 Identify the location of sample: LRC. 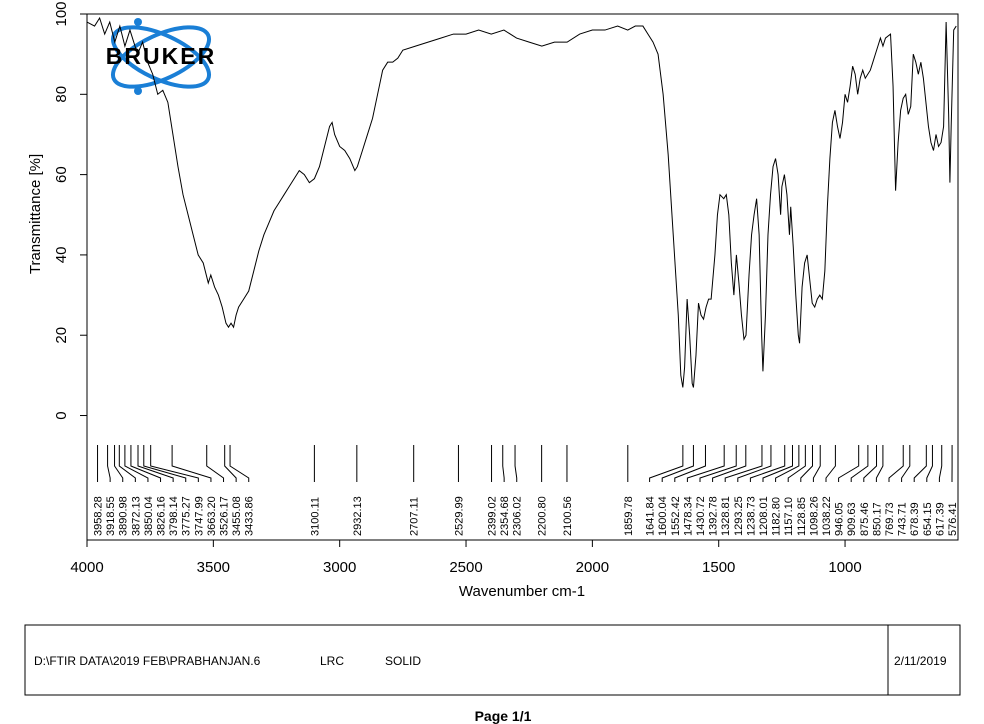
(332, 661).